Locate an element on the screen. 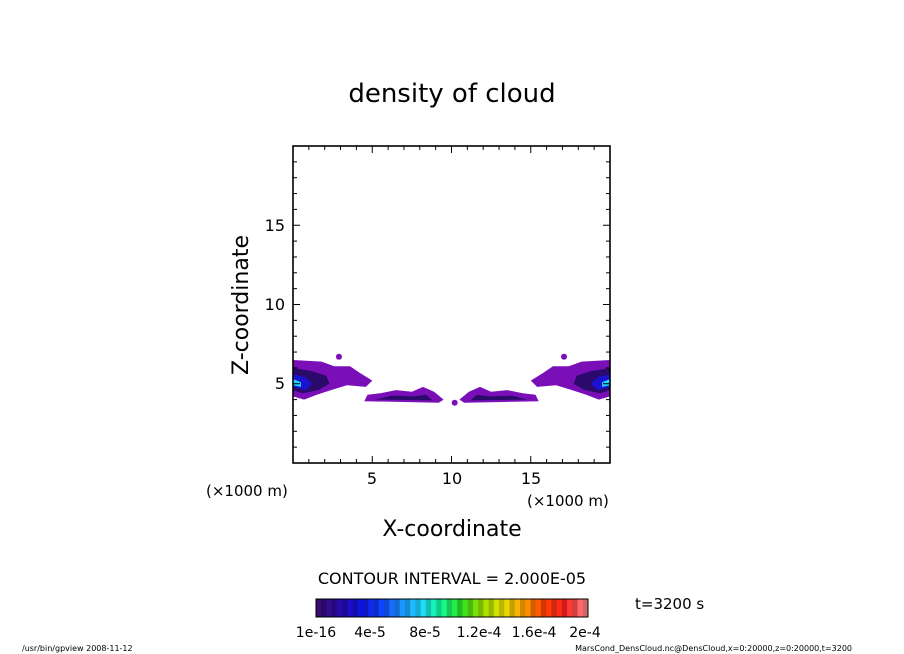  x-tick-label-5: 5 is located at coordinates (372, 478).